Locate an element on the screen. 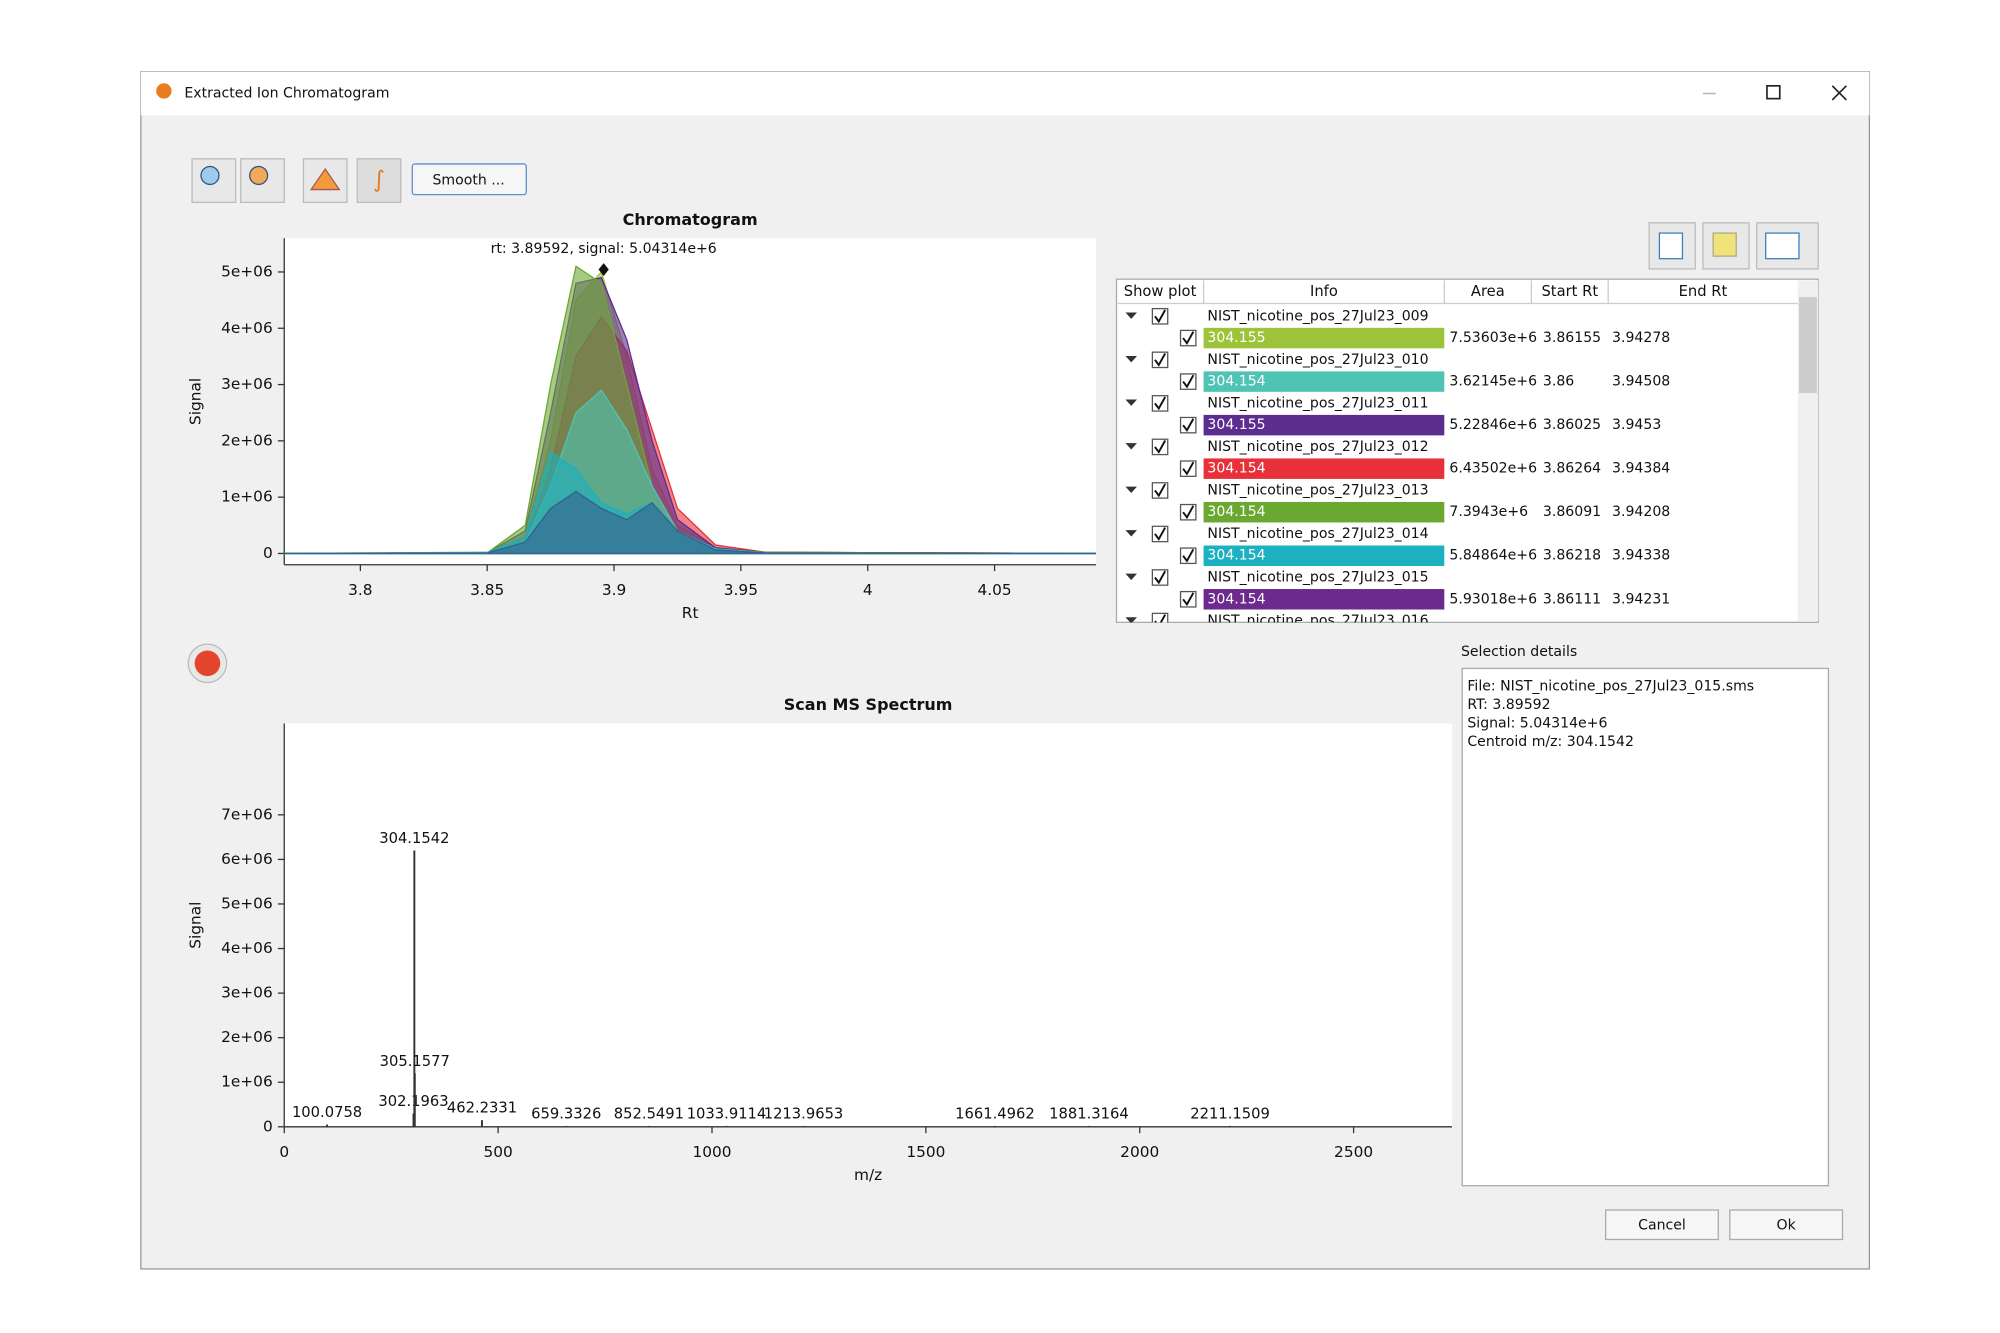  x-tick-label: 3.85 is located at coordinates (487, 590).